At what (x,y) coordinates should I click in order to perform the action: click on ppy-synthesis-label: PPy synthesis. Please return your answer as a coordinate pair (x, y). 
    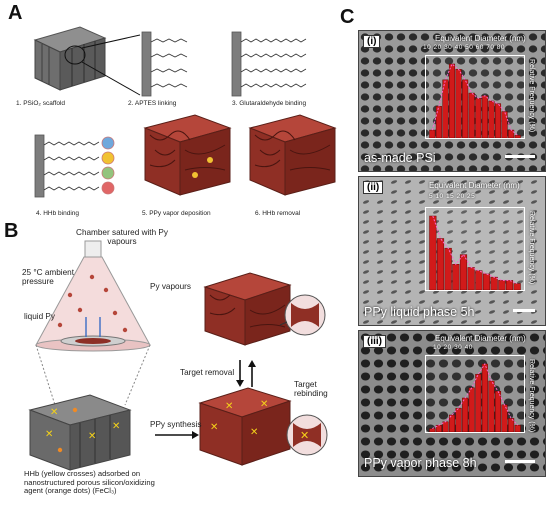
    Looking at the image, I should click on (176, 424).